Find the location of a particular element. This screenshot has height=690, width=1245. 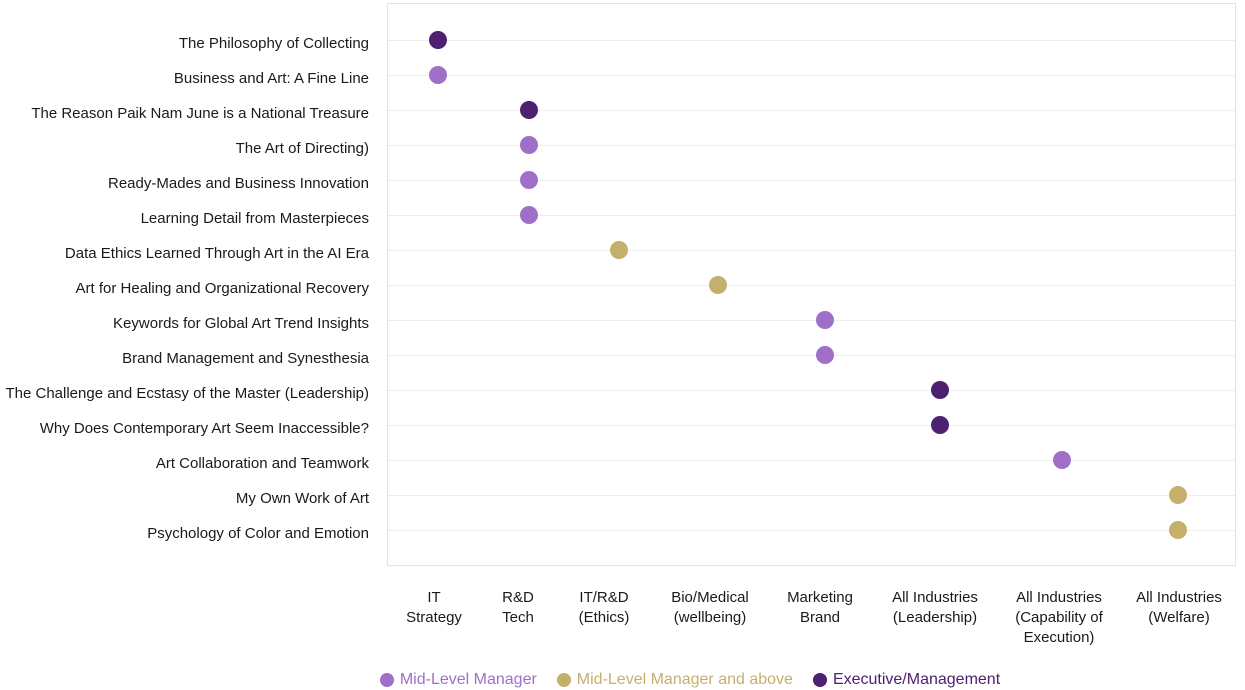

y-tick-label: Psychology of Color and Emotion is located at coordinates (258, 533).